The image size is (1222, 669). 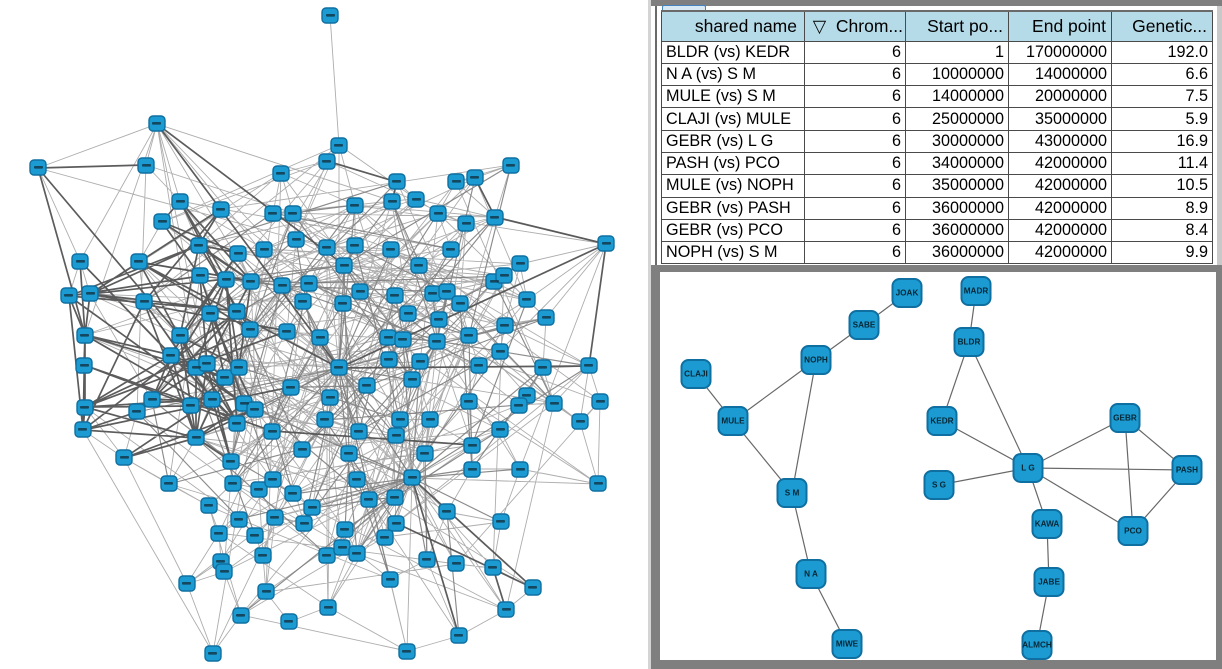 What do you see at coordinates (1125, 418) in the screenshot?
I see `svg-text: GEBR` at bounding box center [1125, 418].